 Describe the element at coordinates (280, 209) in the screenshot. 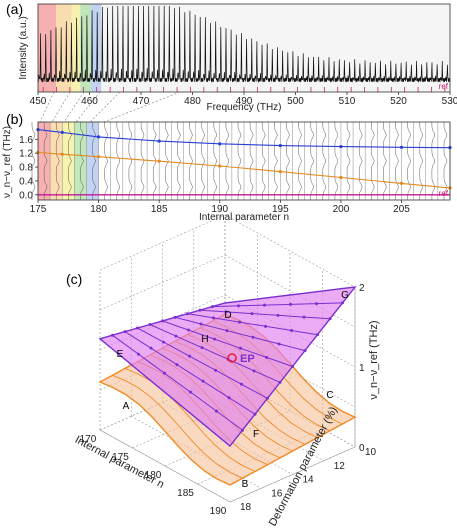

I see `panel-b-x-tick-label: 195` at that location.